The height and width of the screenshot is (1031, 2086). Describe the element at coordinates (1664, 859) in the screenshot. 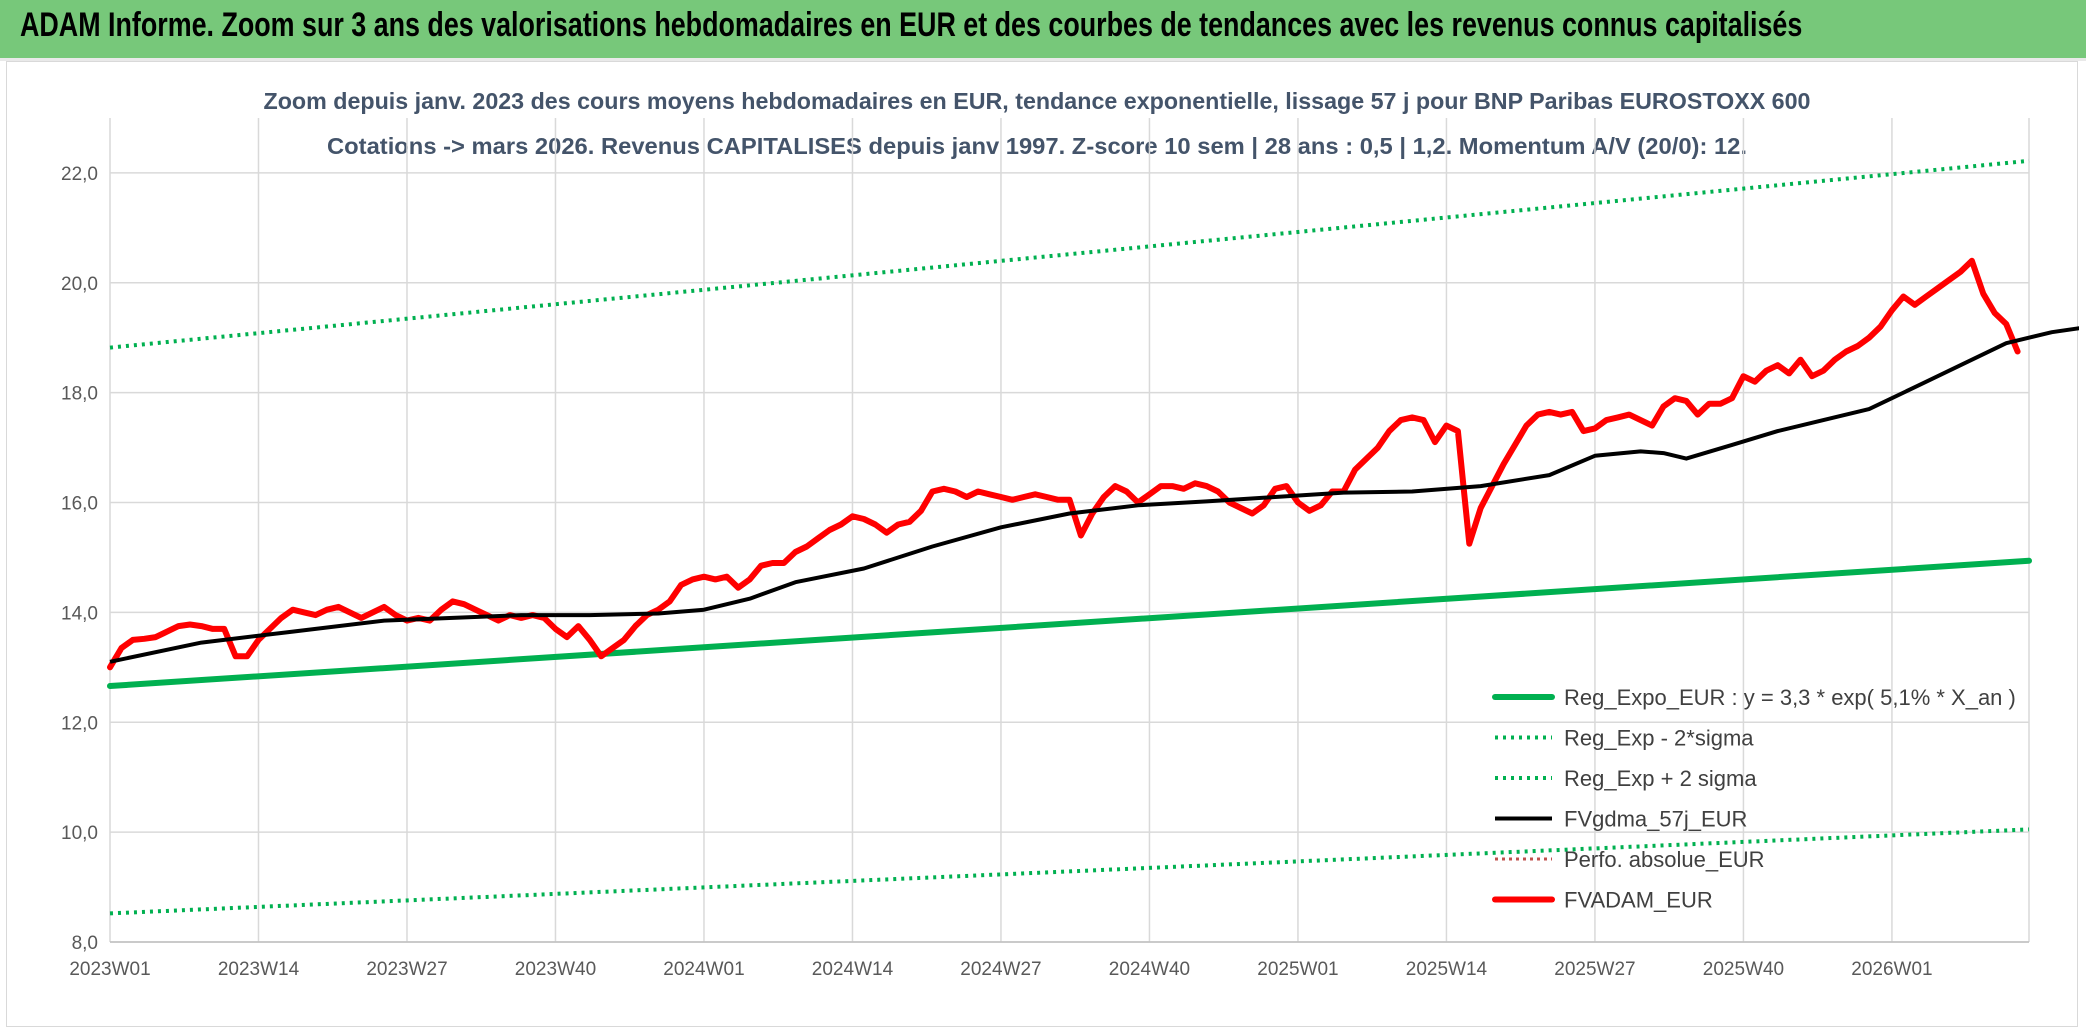

I see `legend-label: Perfo. absolue_EUR` at that location.